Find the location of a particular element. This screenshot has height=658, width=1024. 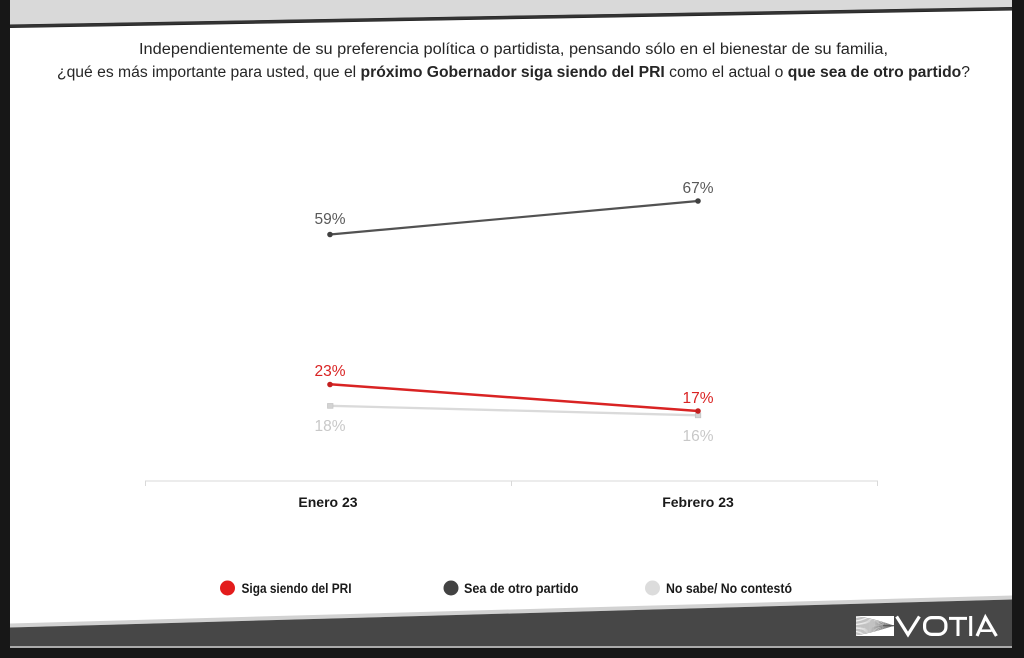

svg-text: 67% is located at coordinates (697, 188).